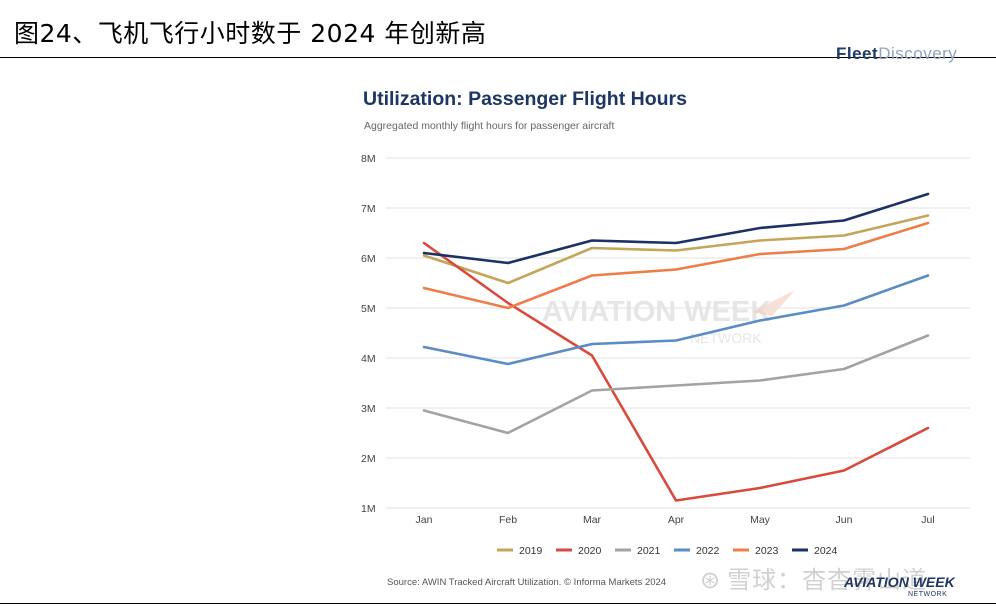 Image resolution: width=996 pixels, height=606 pixels. I want to click on fleet-discovery-logo: FleetDiscovery, so click(896, 54).